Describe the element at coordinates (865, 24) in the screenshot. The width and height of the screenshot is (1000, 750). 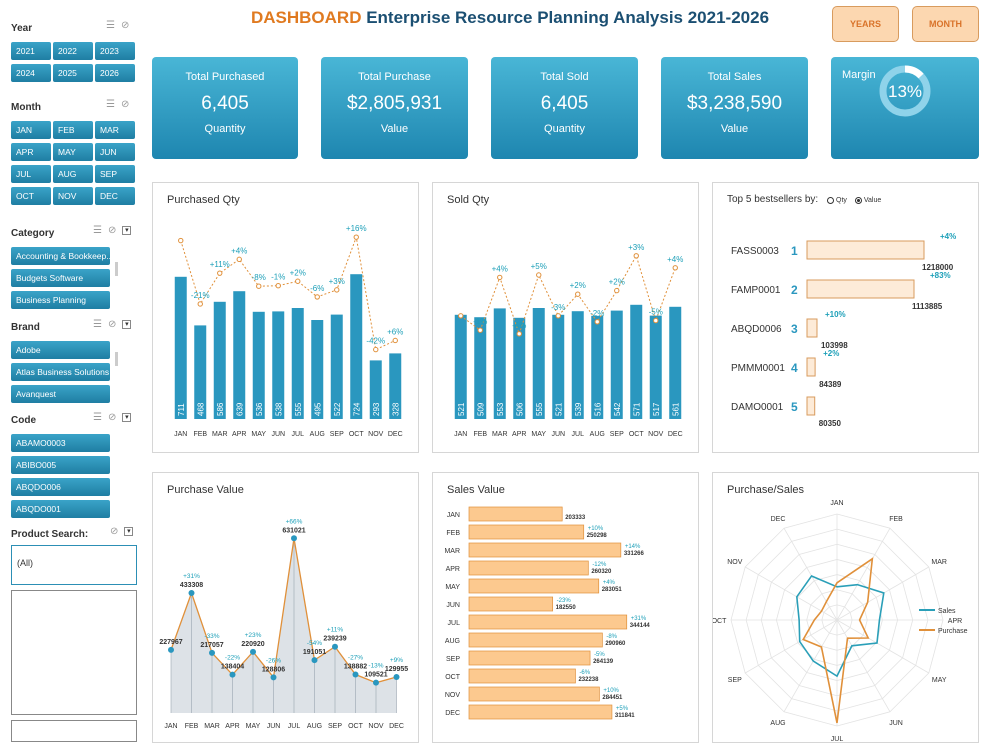
I see `years-button: YEARS` at that location.